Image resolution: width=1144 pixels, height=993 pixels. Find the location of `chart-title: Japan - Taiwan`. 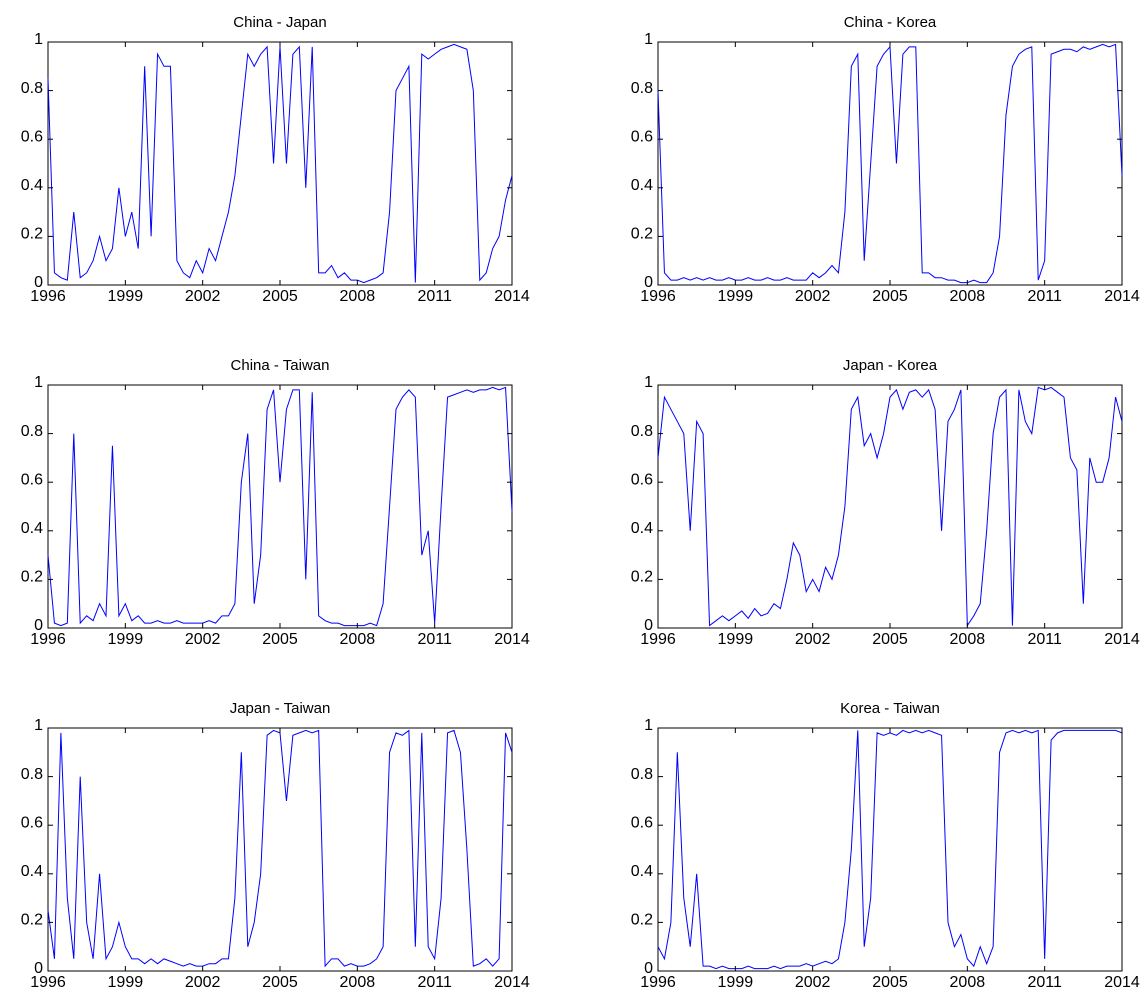

chart-title: Japan - Taiwan is located at coordinates (280, 708).